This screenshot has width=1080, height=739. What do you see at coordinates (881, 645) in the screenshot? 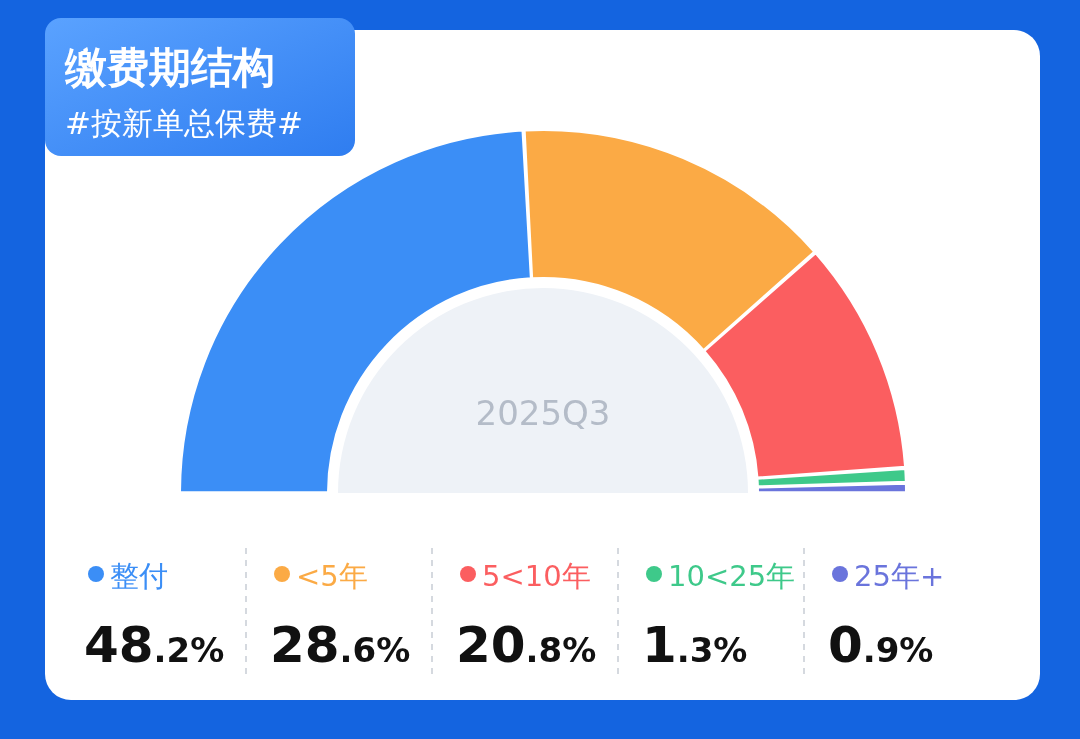
I see `data-label: 0.9%` at bounding box center [881, 645].